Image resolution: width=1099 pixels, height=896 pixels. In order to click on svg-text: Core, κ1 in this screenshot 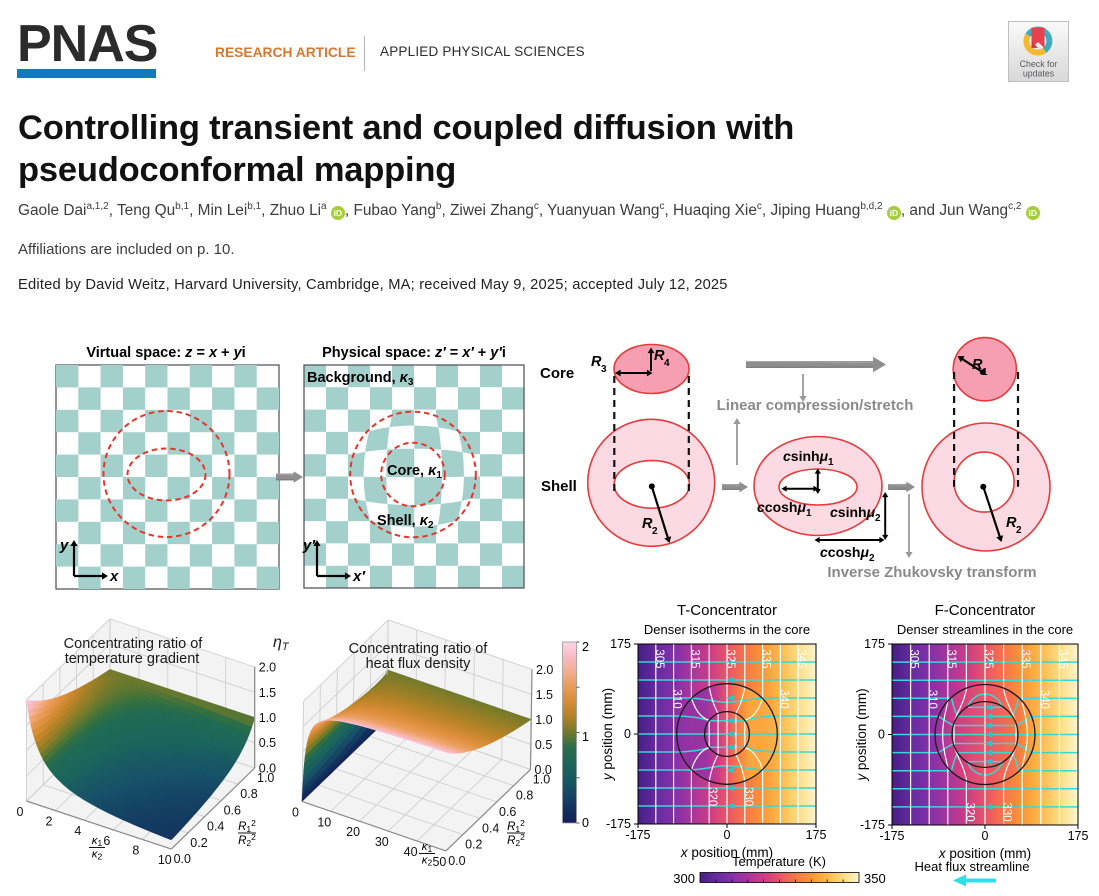, I will do `click(414, 472)`.